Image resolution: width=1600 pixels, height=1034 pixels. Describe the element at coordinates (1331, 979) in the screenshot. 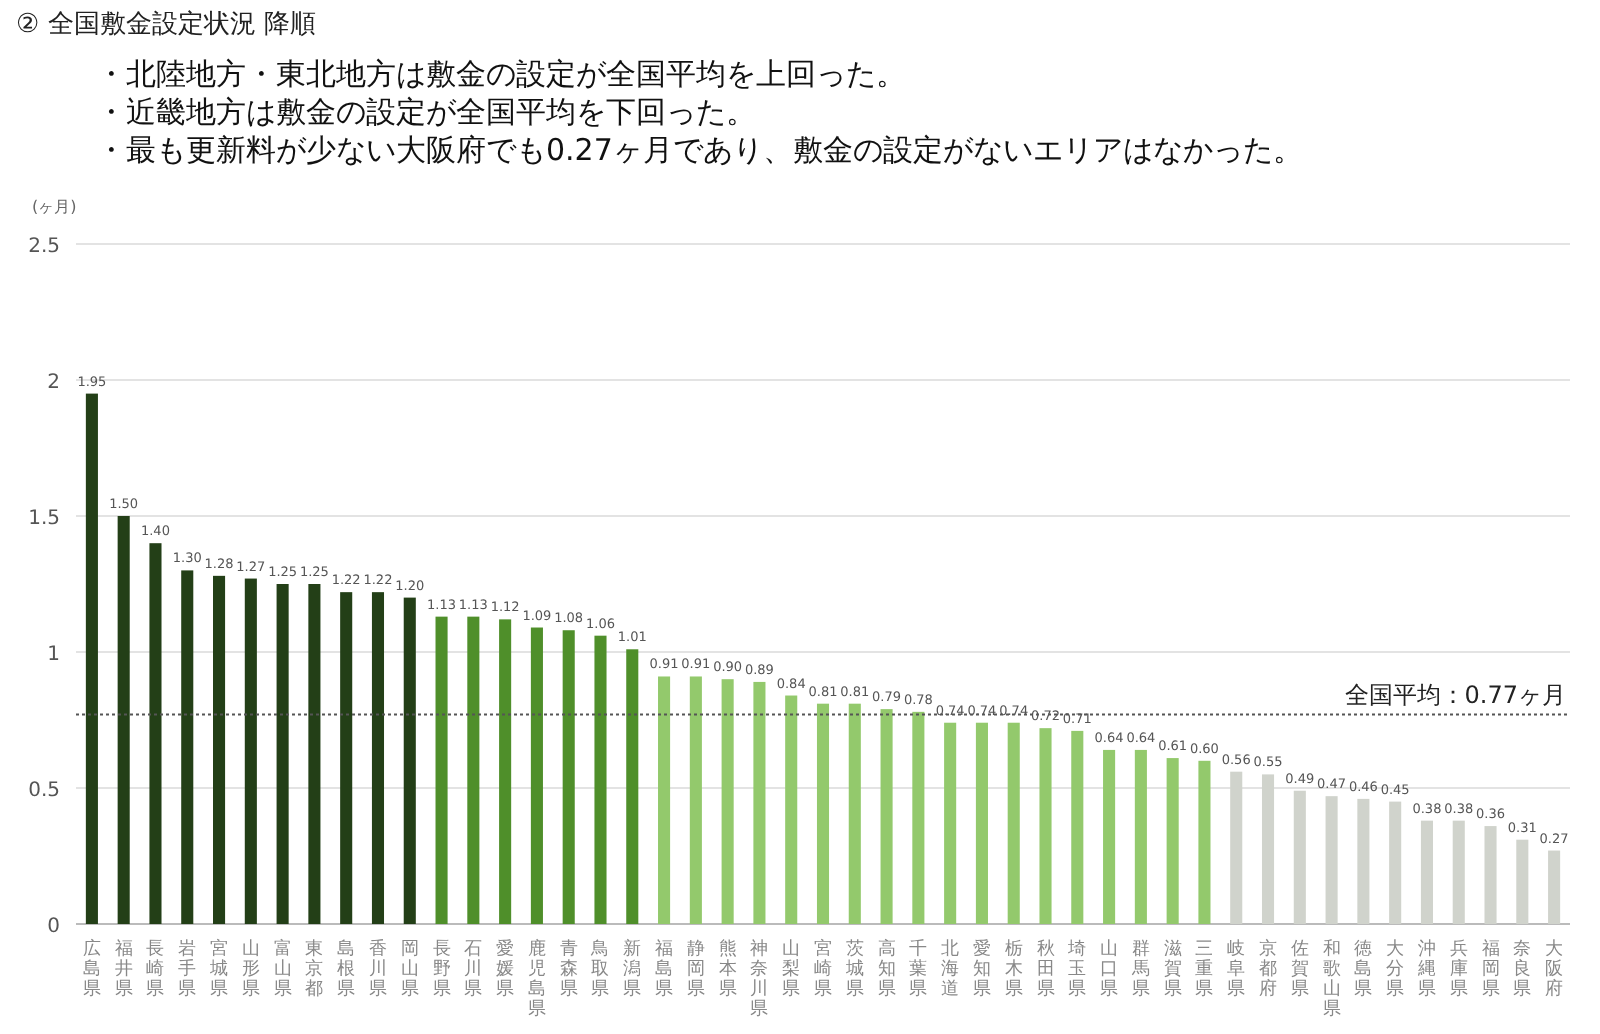

I see `x-tick-label: 和歌山県` at that location.